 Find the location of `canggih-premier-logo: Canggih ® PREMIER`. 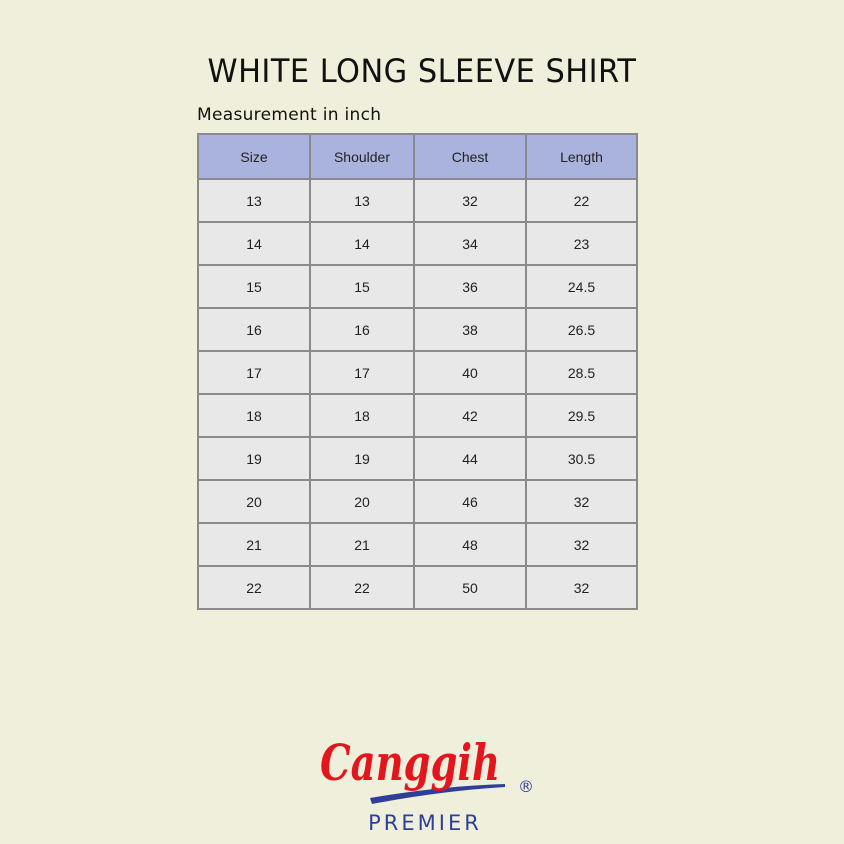

canggih-premier-logo: Canggih ® PREMIER is located at coordinates (427, 784).